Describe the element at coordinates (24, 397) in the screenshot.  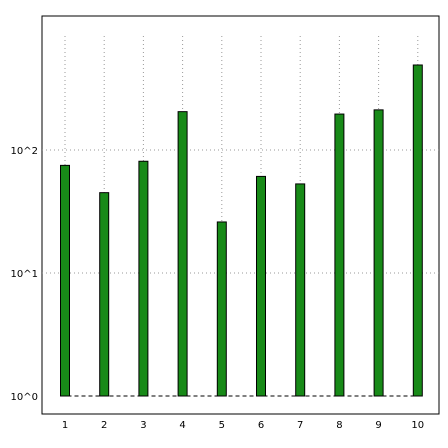
I see `y-tick-label: 10^0` at that location.